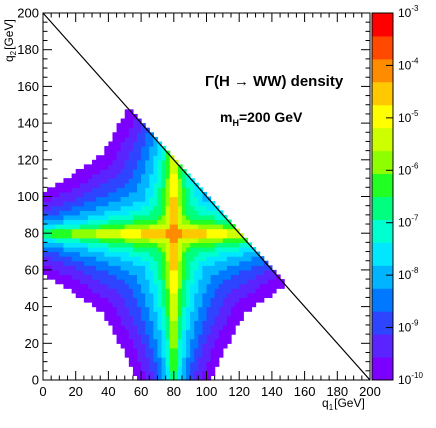 The image size is (436, 428). What do you see at coordinates (32, 343) in the screenshot?
I see `y-tick-label: 20` at bounding box center [32, 343].